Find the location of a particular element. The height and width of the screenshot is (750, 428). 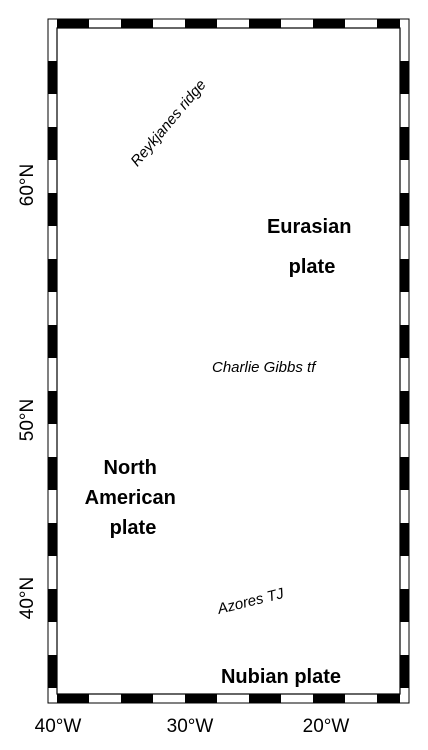

nubian-plate-label: Nubian plate is located at coordinates (281, 677).